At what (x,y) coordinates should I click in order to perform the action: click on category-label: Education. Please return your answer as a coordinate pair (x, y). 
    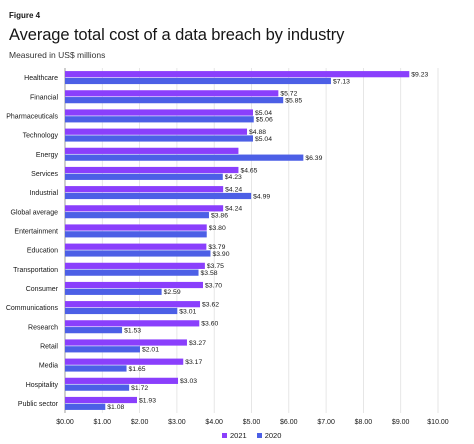
    Looking at the image, I should click on (42, 251).